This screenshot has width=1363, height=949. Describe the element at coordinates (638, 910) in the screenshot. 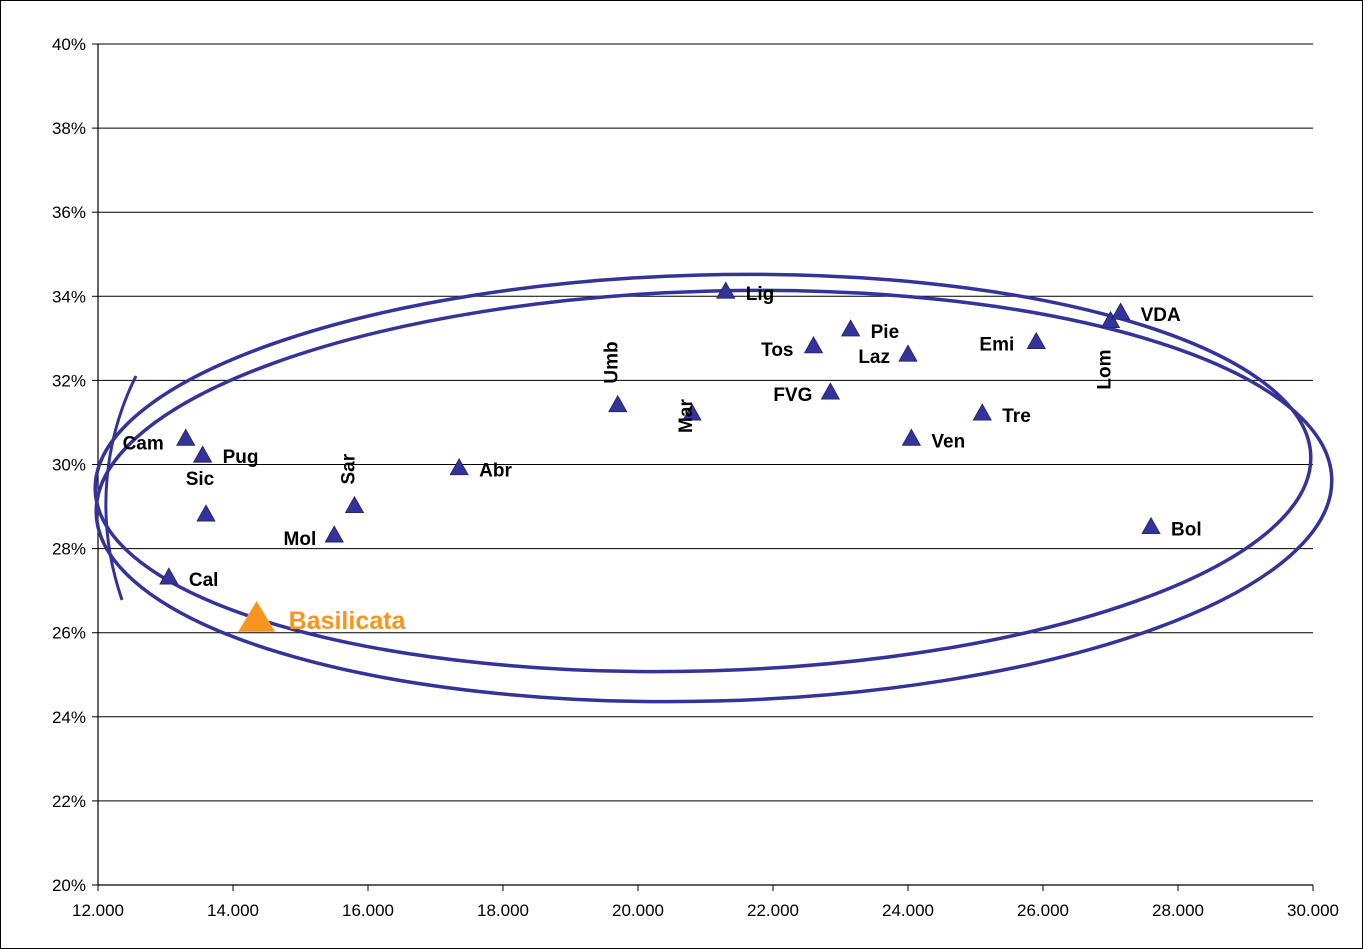

I see `x-tick-label: 20.000` at that location.